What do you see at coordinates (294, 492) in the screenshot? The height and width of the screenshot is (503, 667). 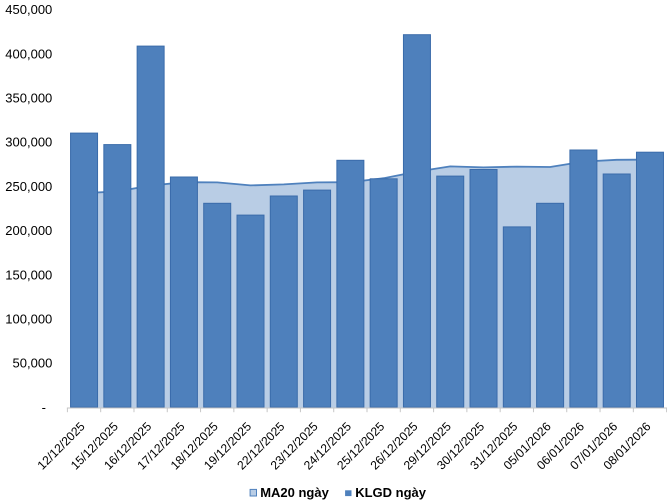 I see `svg-text: MA20 ngày` at bounding box center [294, 492].